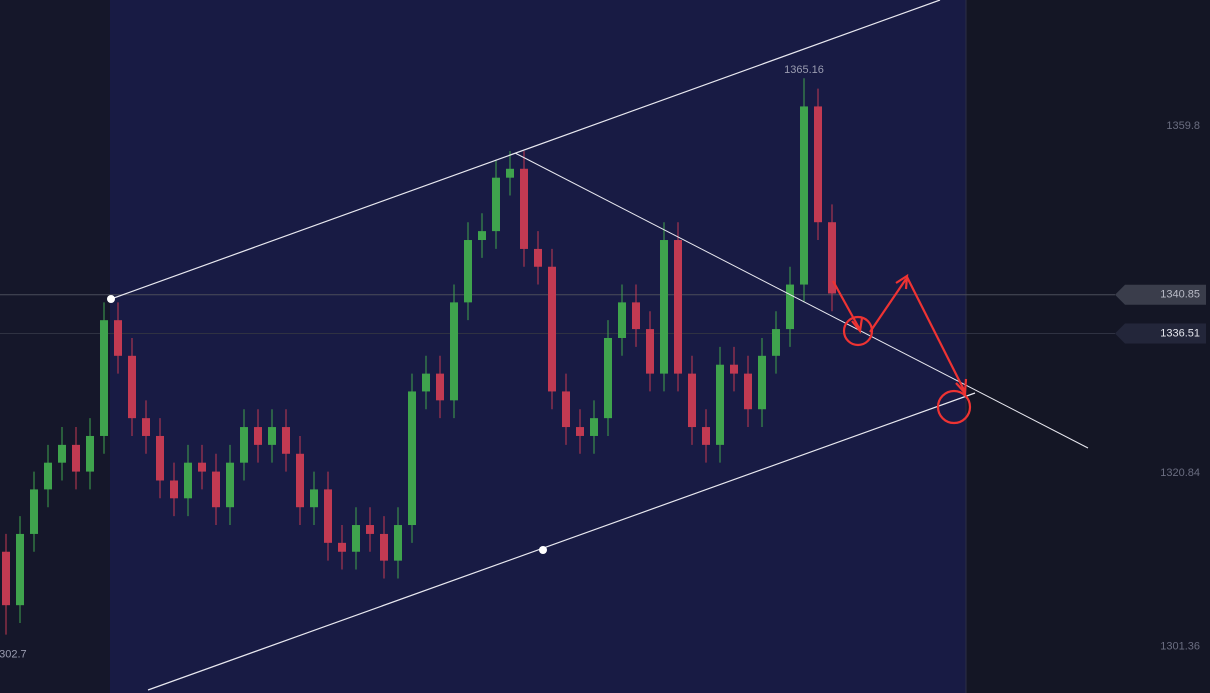 This screenshot has width=1210, height=693. Describe the element at coordinates (902, 349) in the screenshot. I see `arrows` at that location.